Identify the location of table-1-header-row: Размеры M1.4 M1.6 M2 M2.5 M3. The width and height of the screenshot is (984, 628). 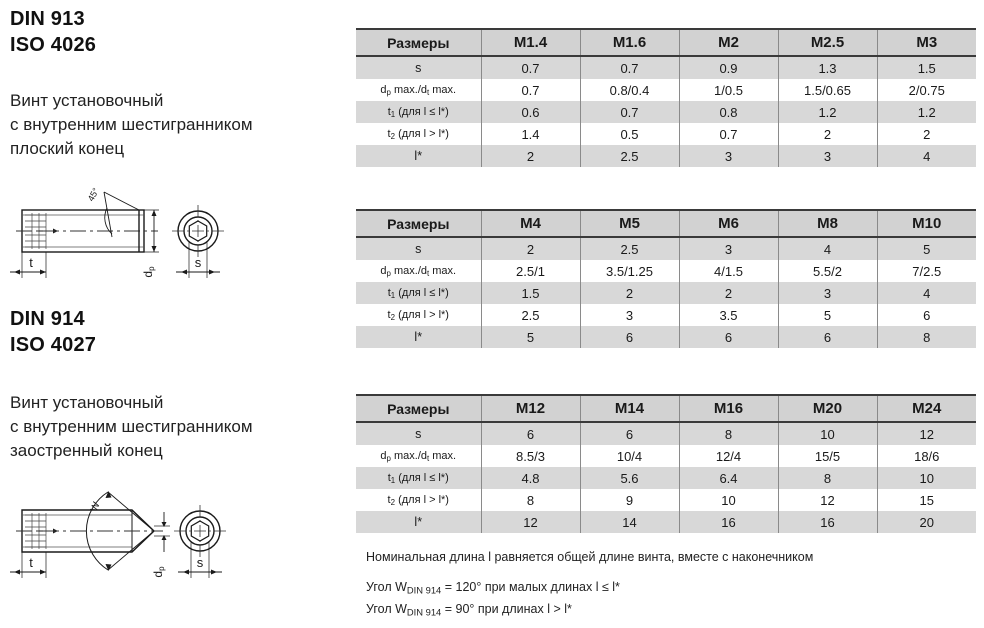
(666, 42).